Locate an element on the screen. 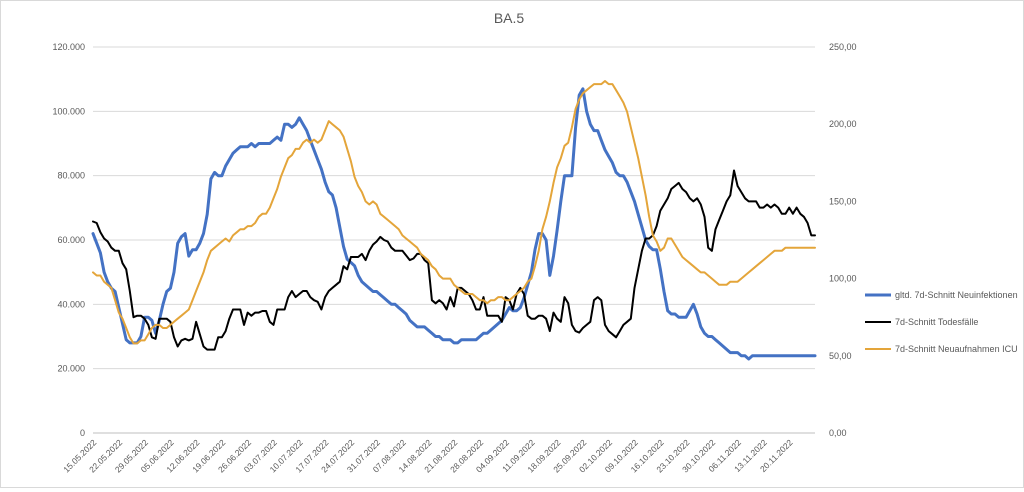 This screenshot has width=1024, height=492. y-left-tick-label: 20.000 is located at coordinates (71, 369).